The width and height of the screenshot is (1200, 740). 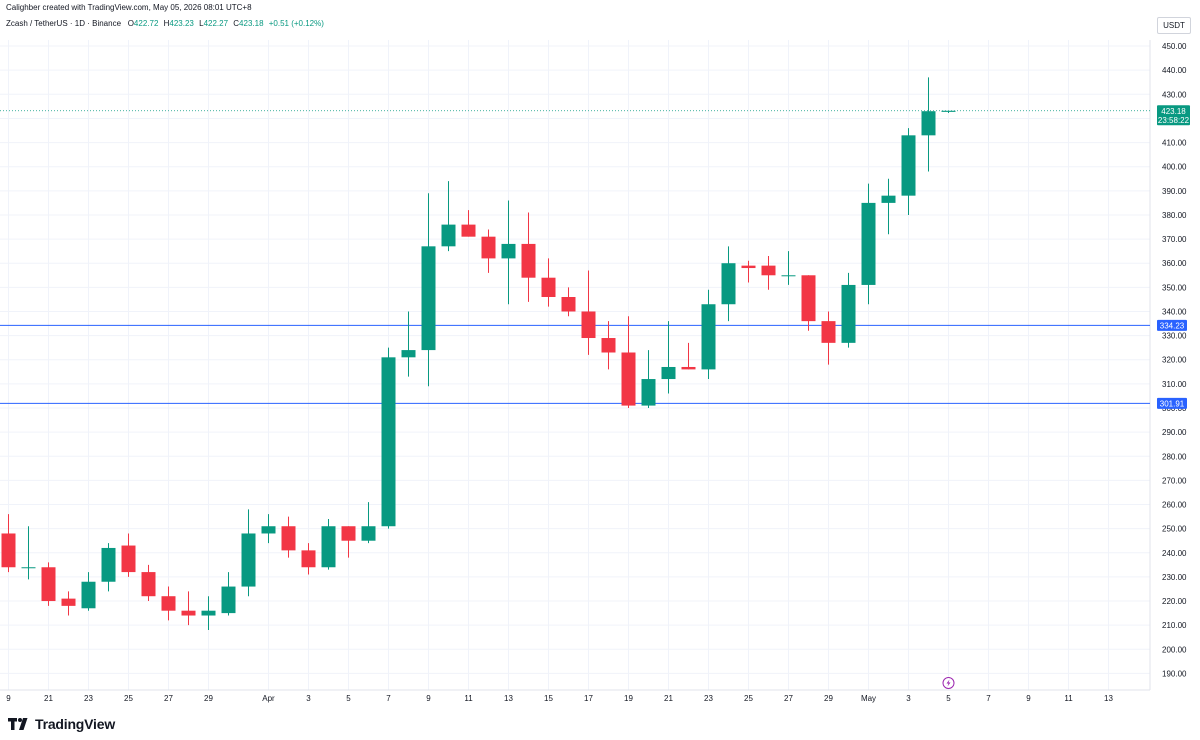 What do you see at coordinates (216, 23) in the screenshot?
I see `low-value: 422.27` at bounding box center [216, 23].